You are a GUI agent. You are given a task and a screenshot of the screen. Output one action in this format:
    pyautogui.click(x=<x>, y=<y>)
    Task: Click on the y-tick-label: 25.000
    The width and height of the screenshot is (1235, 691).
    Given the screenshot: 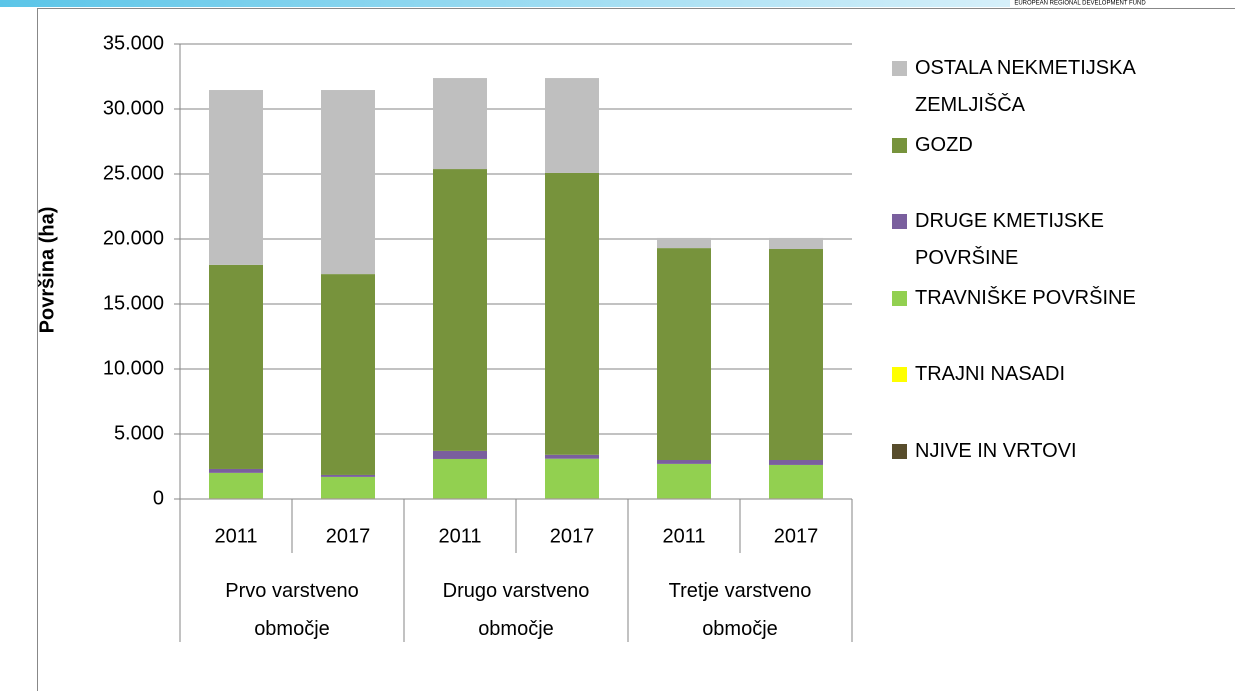 What is the action you would take?
    pyautogui.click(x=133, y=173)
    